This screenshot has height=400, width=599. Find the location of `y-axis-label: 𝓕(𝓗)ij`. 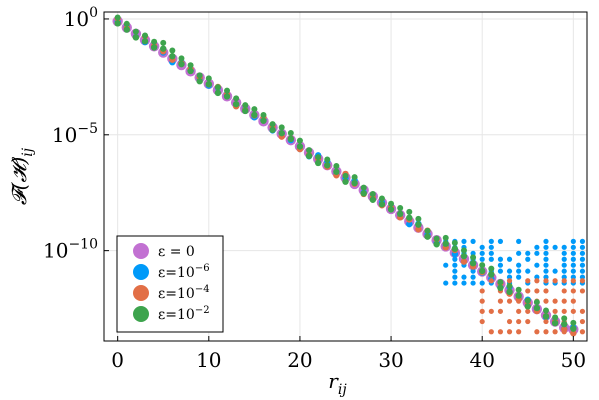

y-axis-label: 𝓕(𝓗)ij is located at coordinates (21, 176).